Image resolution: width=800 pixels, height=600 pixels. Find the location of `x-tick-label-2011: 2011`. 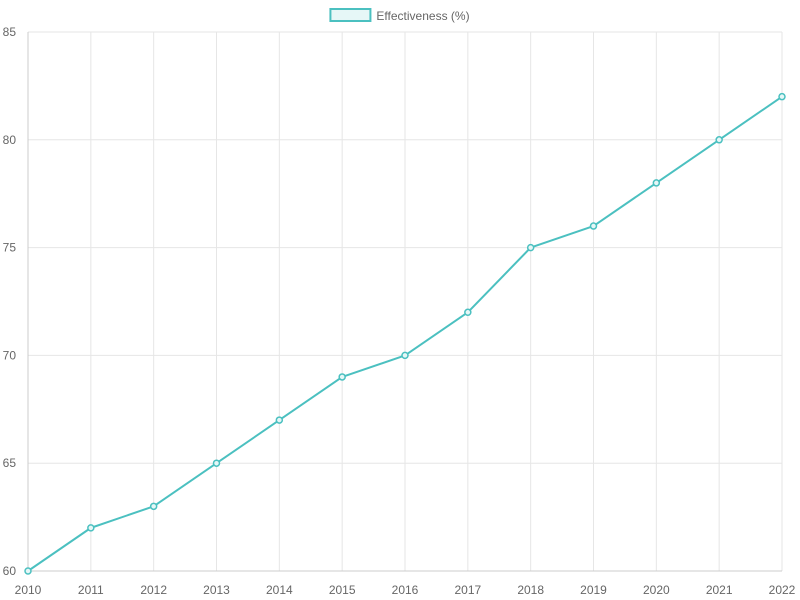

x-tick-label-2011: 2011 is located at coordinates (91, 590).